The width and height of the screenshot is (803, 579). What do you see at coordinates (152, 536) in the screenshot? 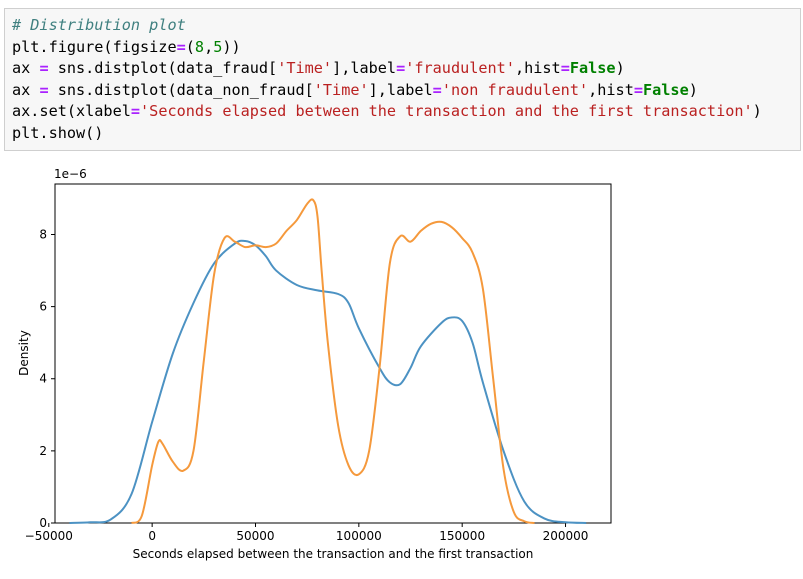
I see `x-tick-label: 0` at bounding box center [152, 536].